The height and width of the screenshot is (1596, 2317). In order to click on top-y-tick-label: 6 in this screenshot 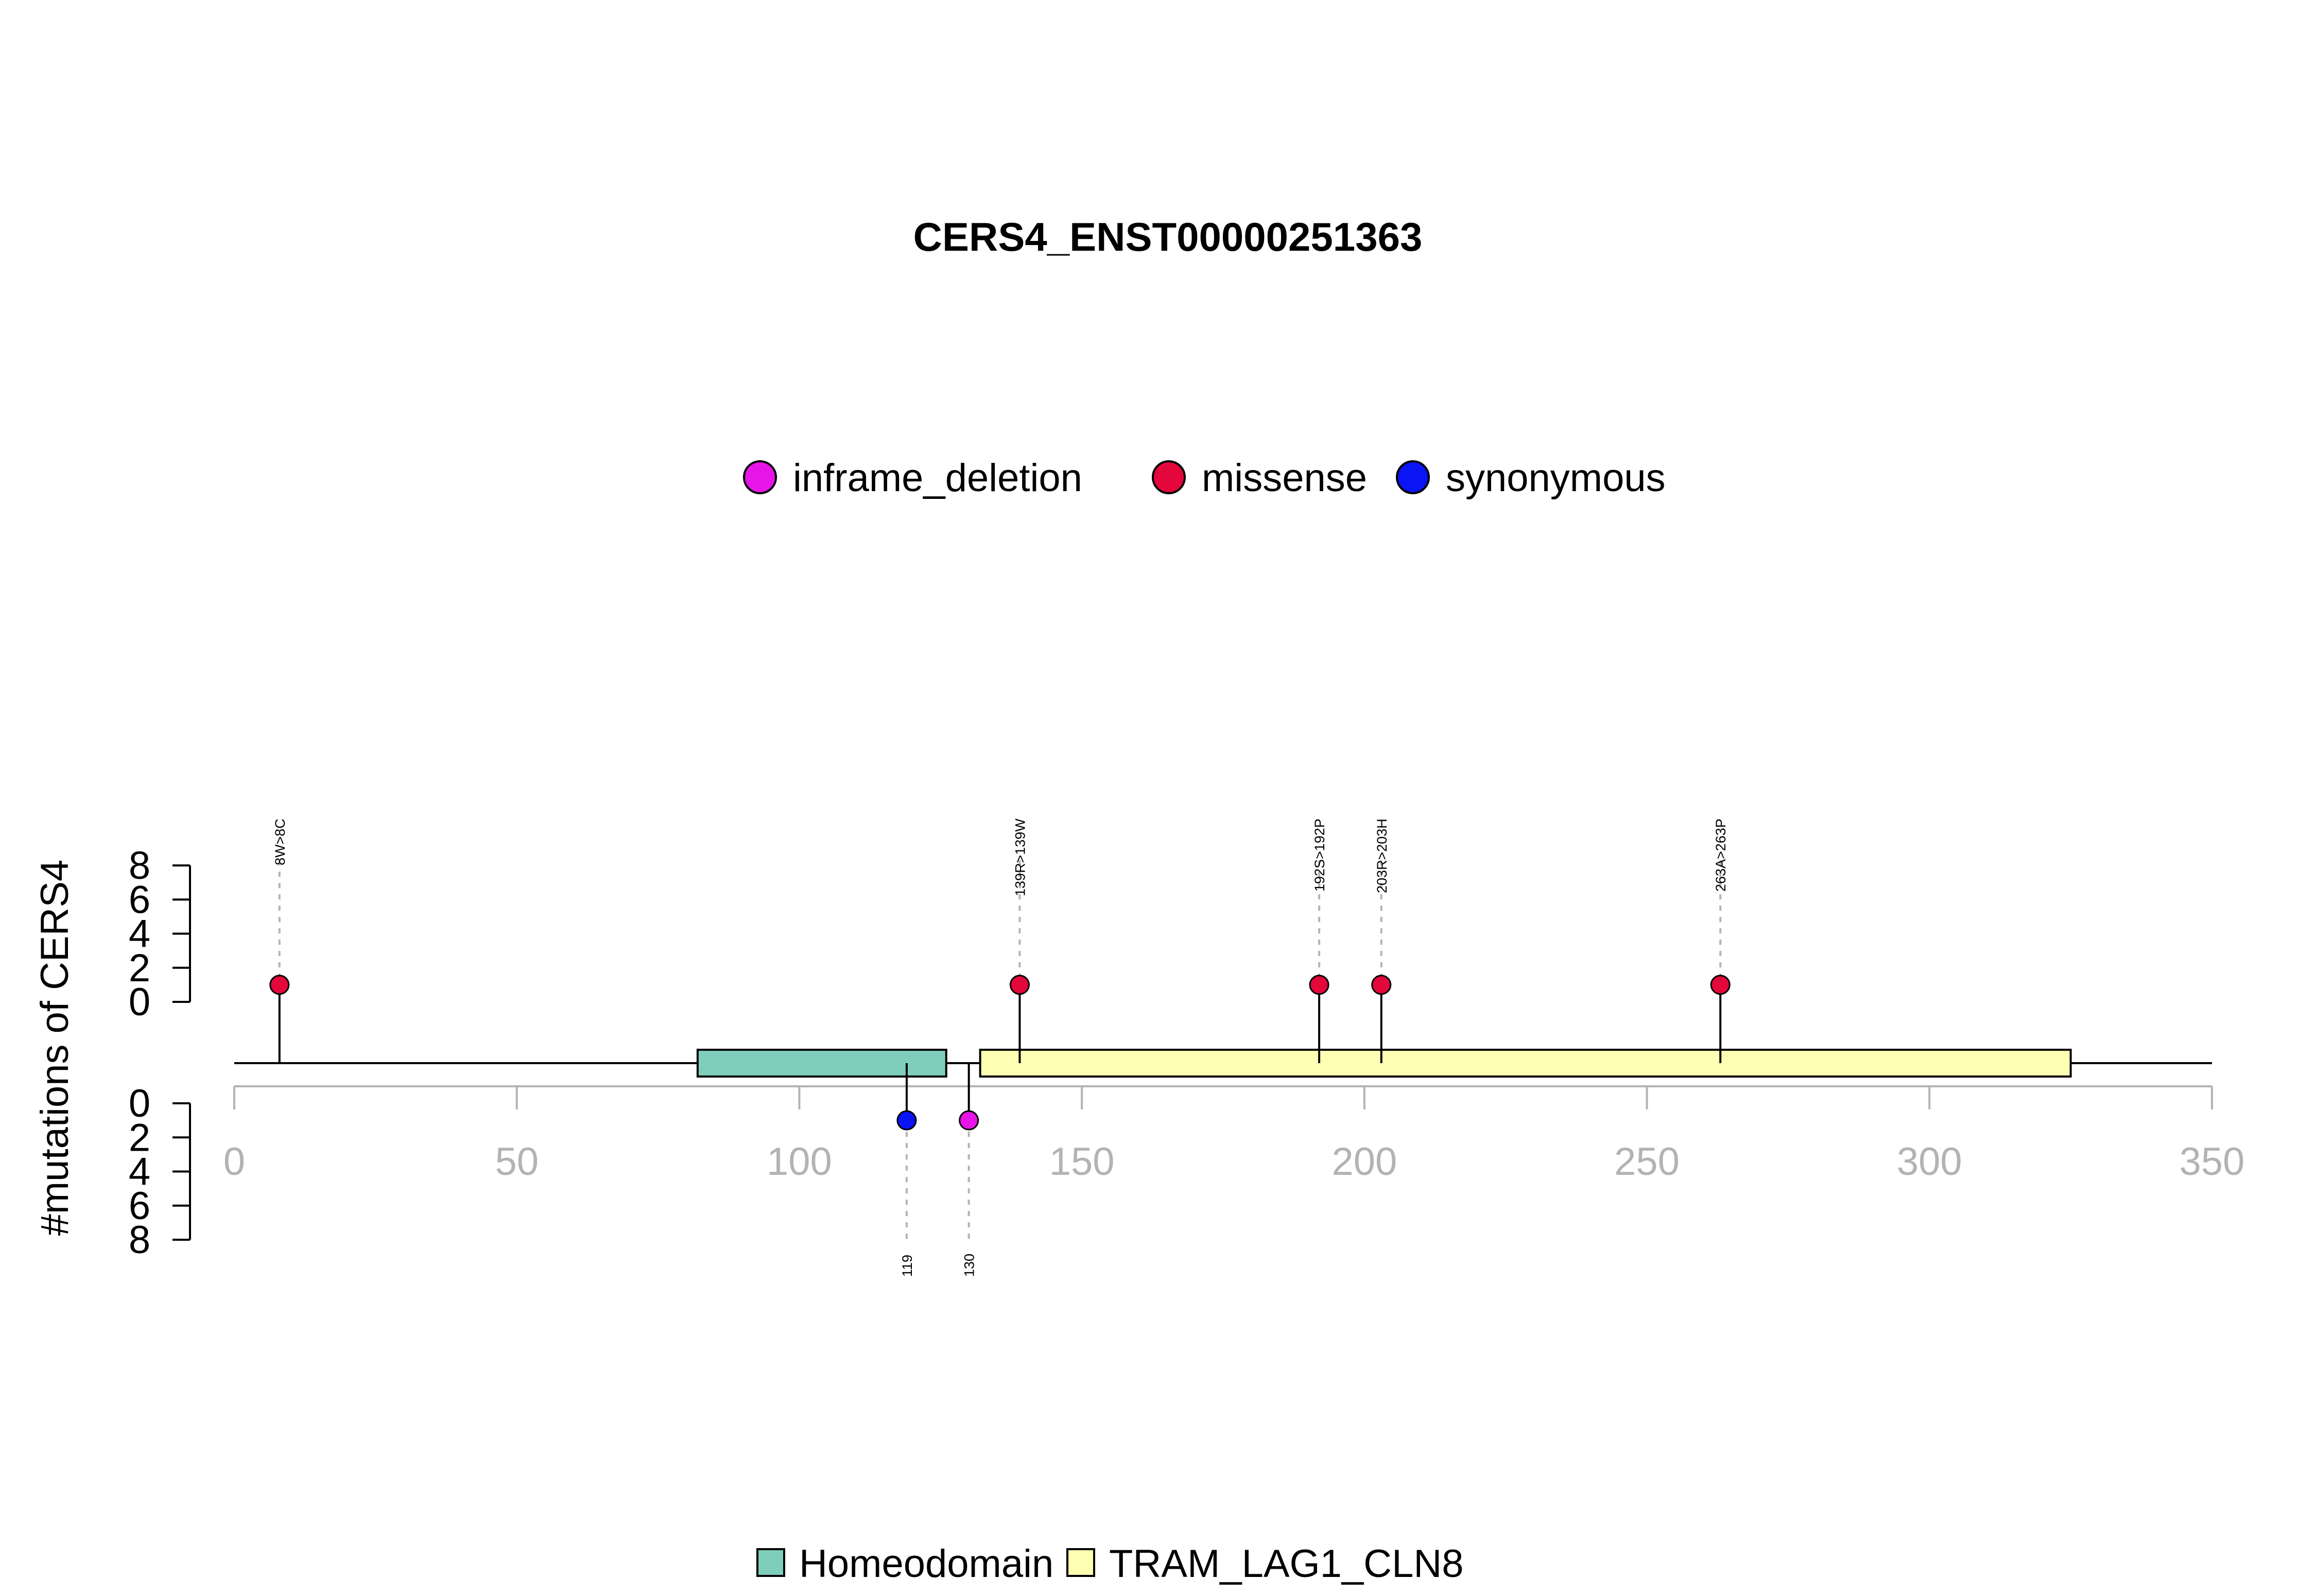, I will do `click(139, 900)`.